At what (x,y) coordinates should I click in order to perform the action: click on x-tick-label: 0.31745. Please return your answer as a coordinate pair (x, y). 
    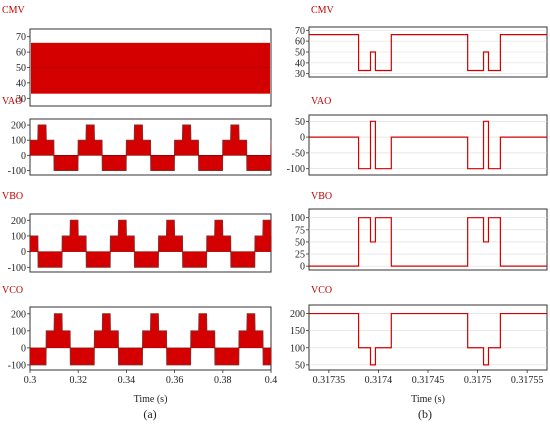
    Looking at the image, I should click on (428, 380).